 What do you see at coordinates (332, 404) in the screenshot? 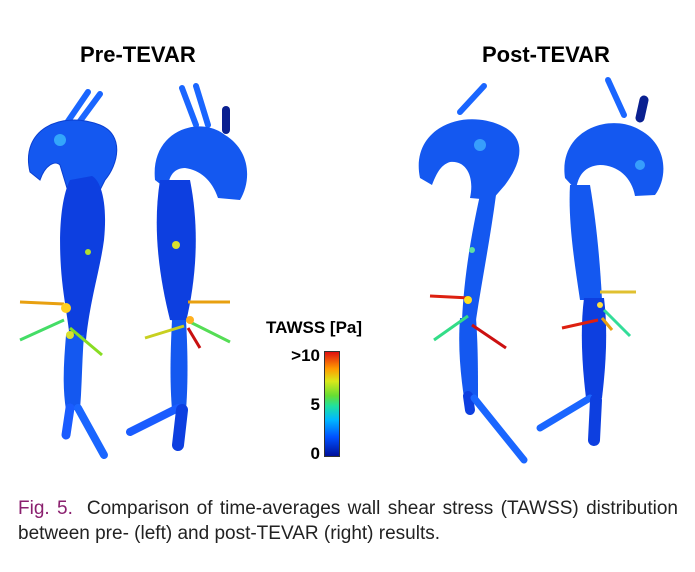
I see `tawss-colorbar` at bounding box center [332, 404].